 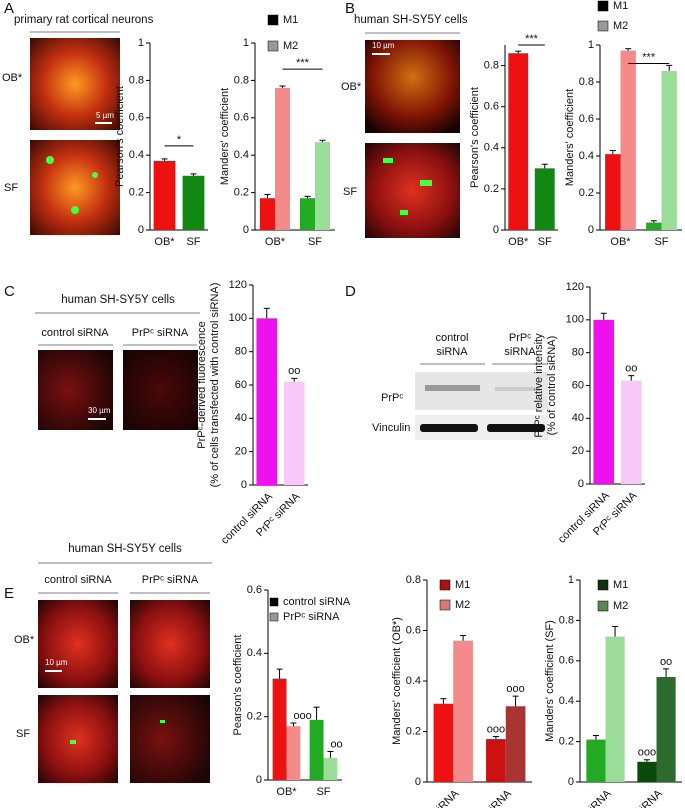 What do you see at coordinates (202, 384) in the screenshot?
I see `y-axis-label: PrPᶜ-derived fluorescence` at bounding box center [202, 384].